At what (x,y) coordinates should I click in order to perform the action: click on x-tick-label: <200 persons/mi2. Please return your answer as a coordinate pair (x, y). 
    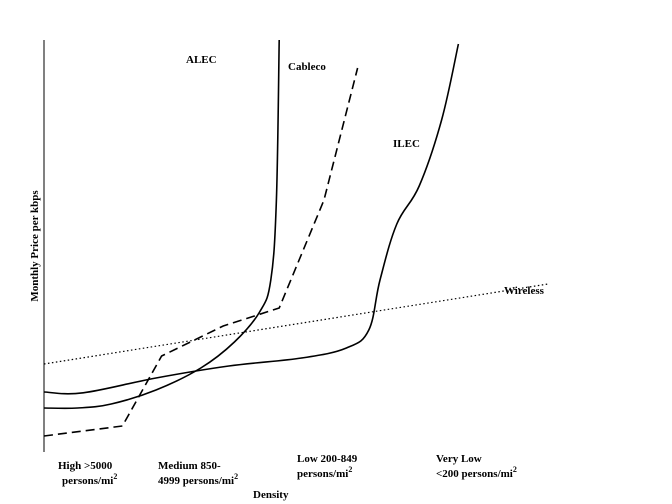
    Looking at the image, I should click on (476, 472).